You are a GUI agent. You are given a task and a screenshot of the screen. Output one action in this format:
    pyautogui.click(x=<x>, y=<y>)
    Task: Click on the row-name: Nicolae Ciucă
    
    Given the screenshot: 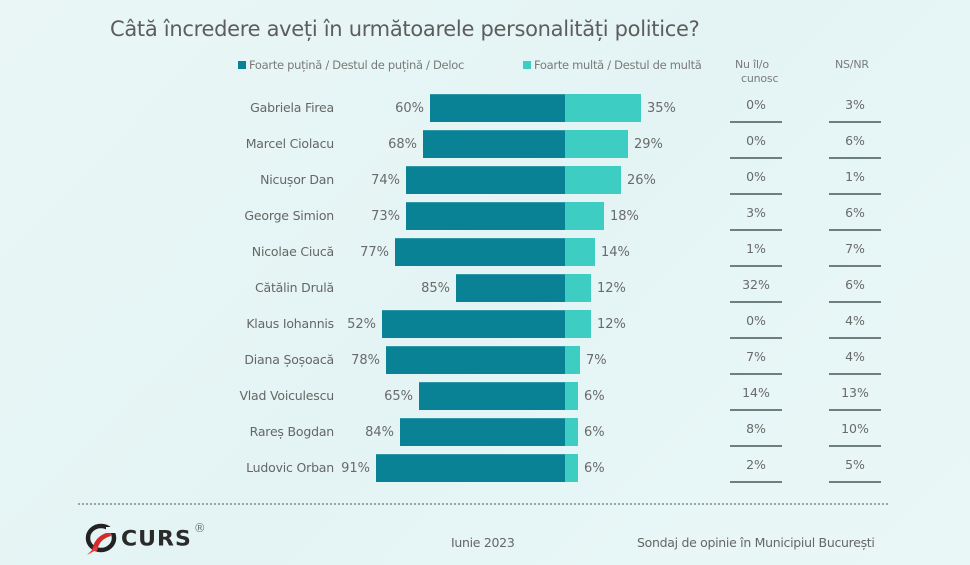 What is the action you would take?
    pyautogui.click(x=292, y=251)
    